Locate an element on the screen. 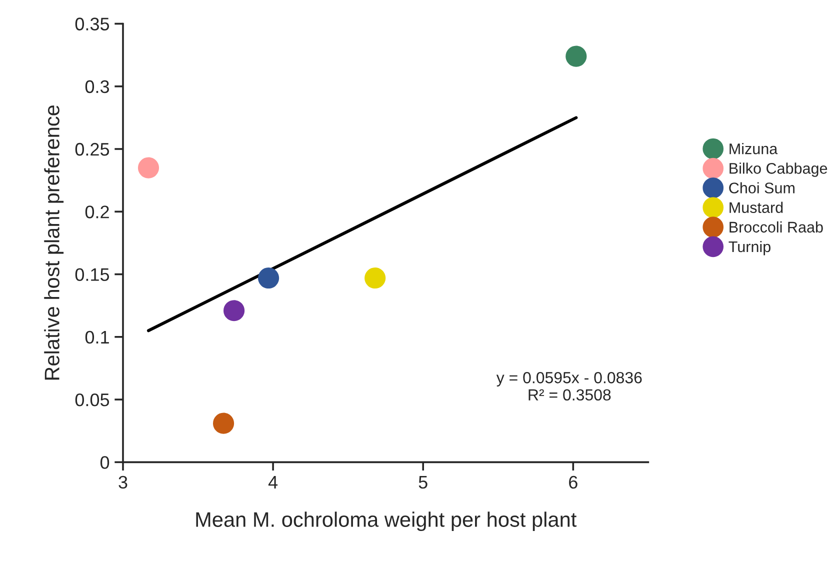 This screenshot has height=565, width=831. x-tick-label: 6 is located at coordinates (573, 482).